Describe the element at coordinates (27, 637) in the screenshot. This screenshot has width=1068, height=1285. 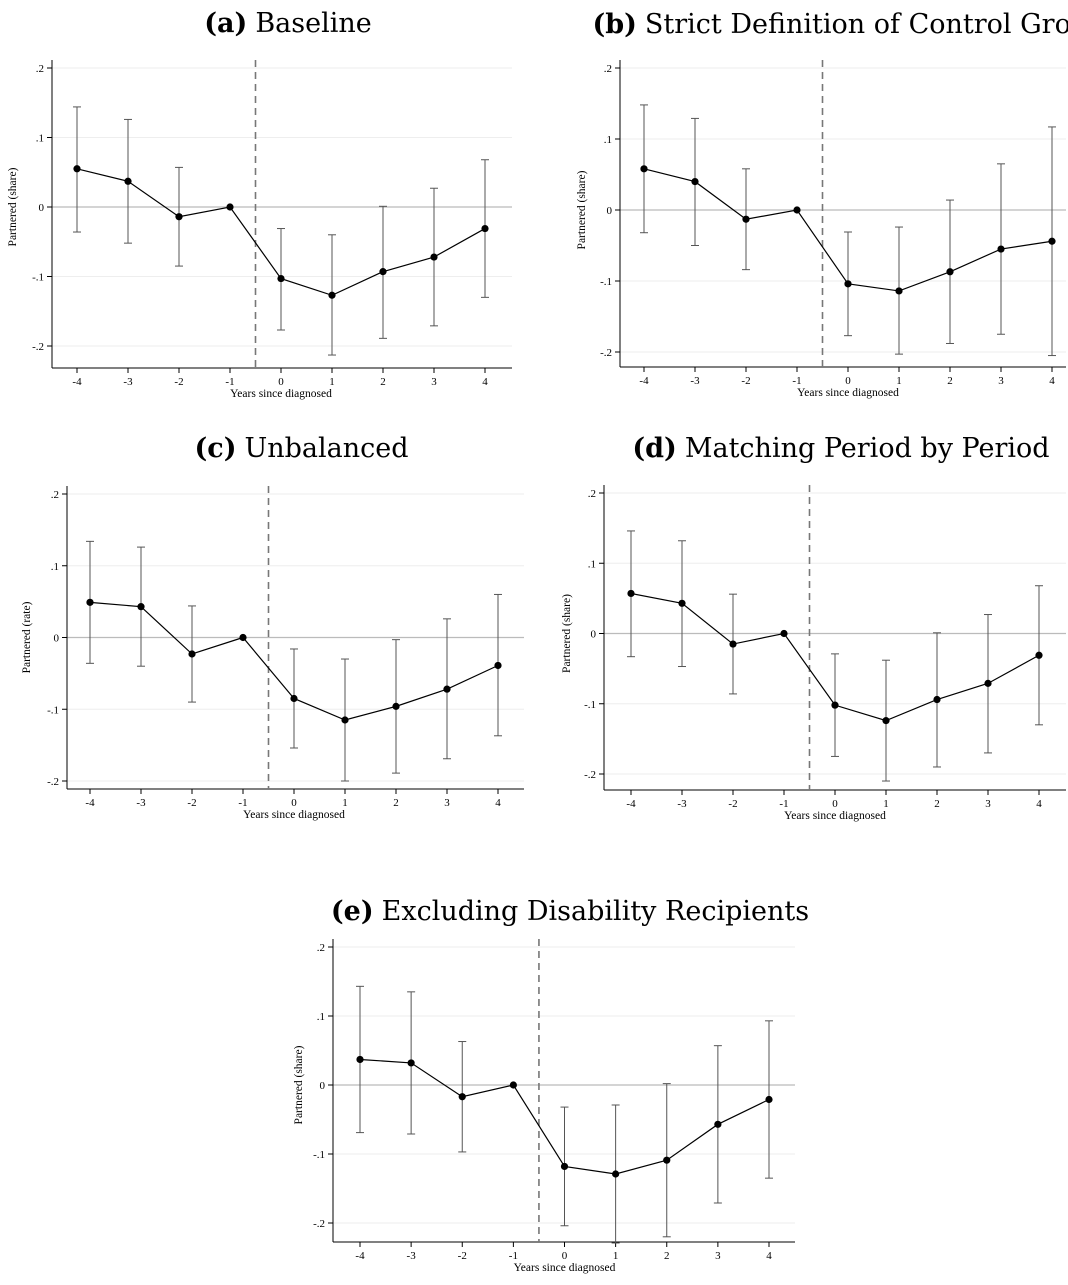
I see `y-axis-label: Partnered (rate)` at that location.